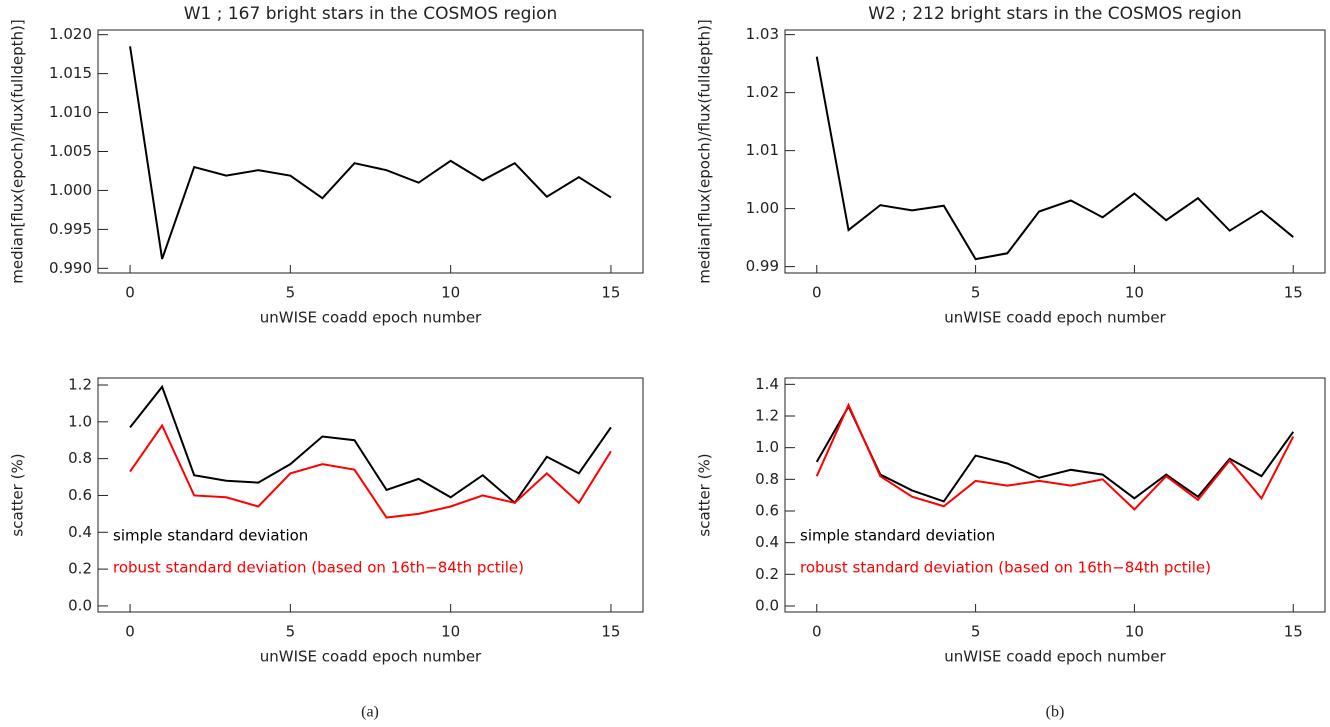 This screenshot has width=1330, height=727. What do you see at coordinates (762, 208) in the screenshot?
I see `y-tick-label: 1.00` at bounding box center [762, 208].